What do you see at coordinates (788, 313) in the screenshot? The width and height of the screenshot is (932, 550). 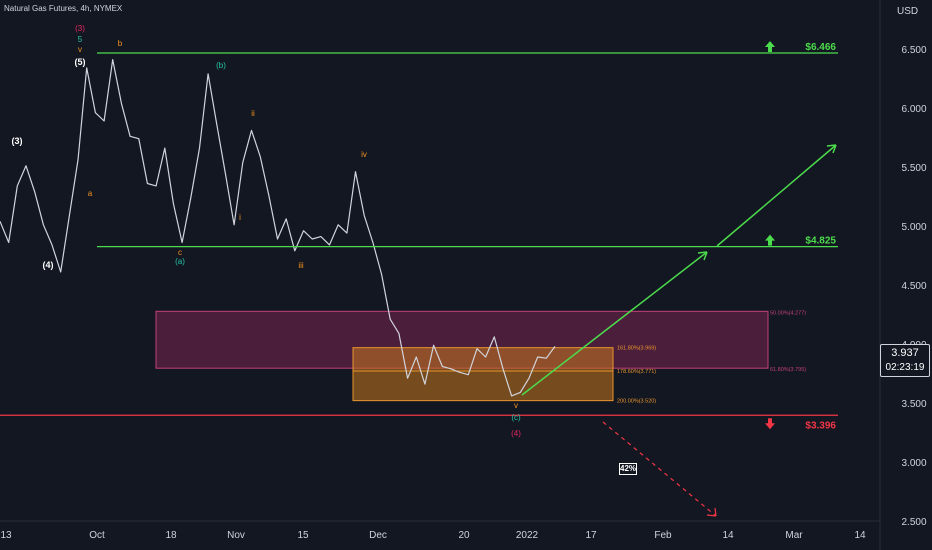 I see `fib-label-50: 50.00%(4.277)` at bounding box center [788, 313].